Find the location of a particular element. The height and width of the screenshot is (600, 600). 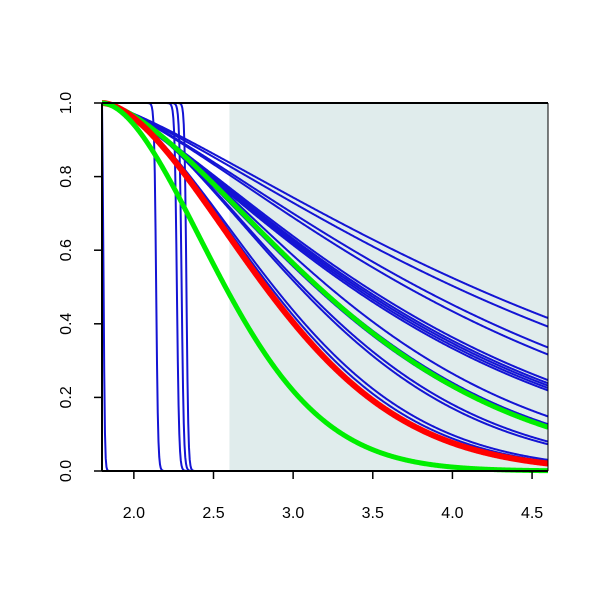

y-tick-label: 1.0 is located at coordinates (66, 103).